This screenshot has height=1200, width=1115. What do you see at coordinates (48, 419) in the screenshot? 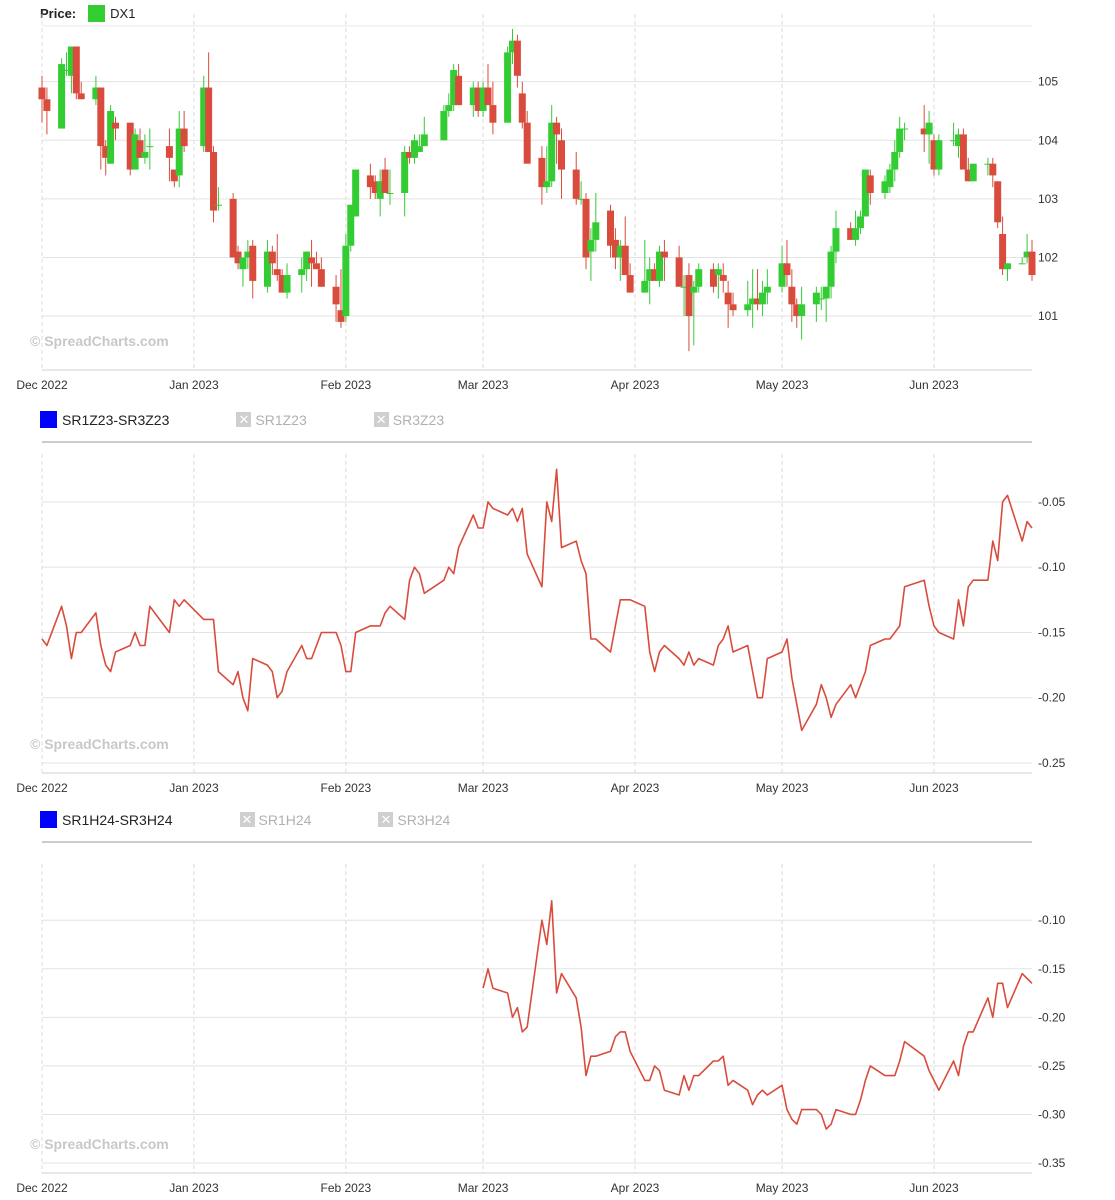
I see `sr1z23-sr3z23-swatch` at bounding box center [48, 419].